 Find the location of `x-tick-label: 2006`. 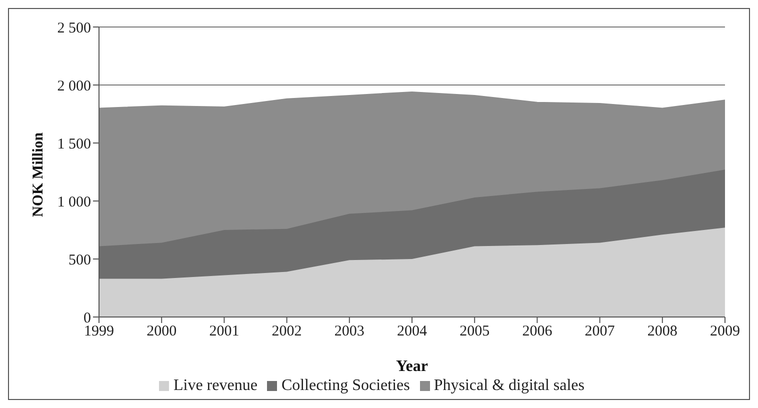

x-tick-label: 2006 is located at coordinates (537, 332).